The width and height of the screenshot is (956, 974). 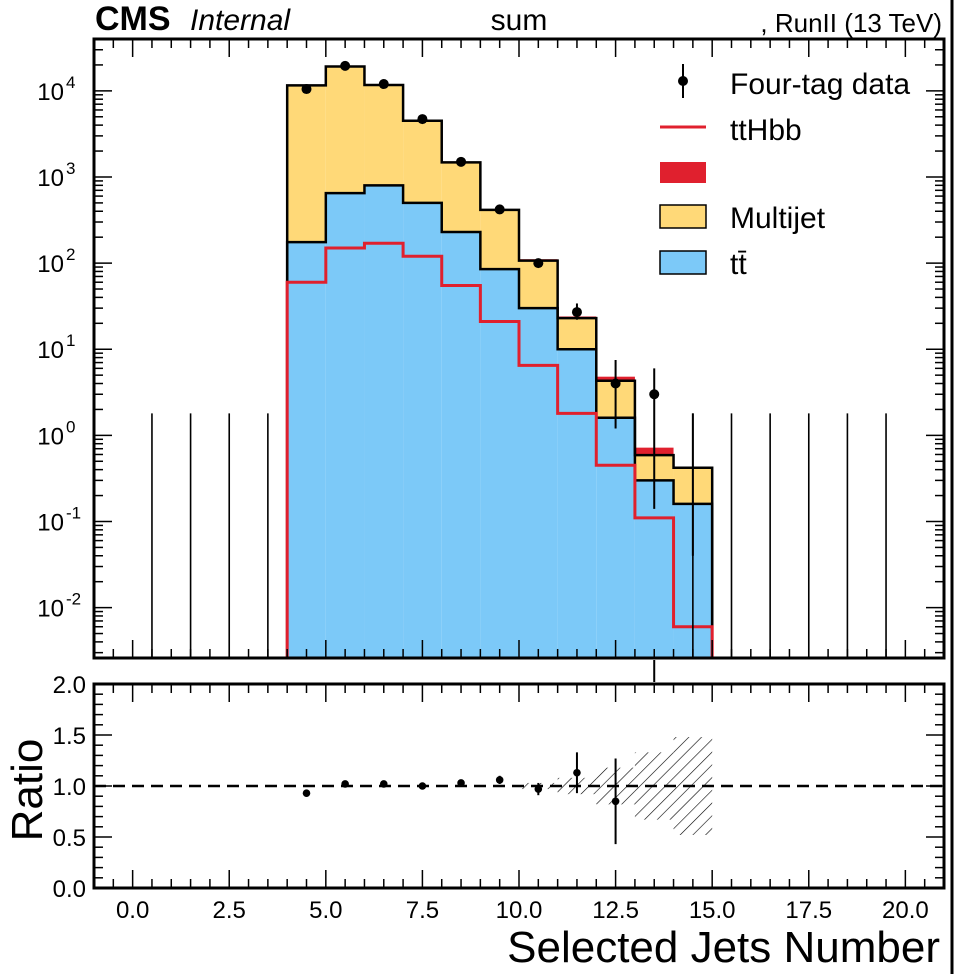 What do you see at coordinates (615, 910) in the screenshot?
I see `x-tick-label: 12.5` at bounding box center [615, 910].